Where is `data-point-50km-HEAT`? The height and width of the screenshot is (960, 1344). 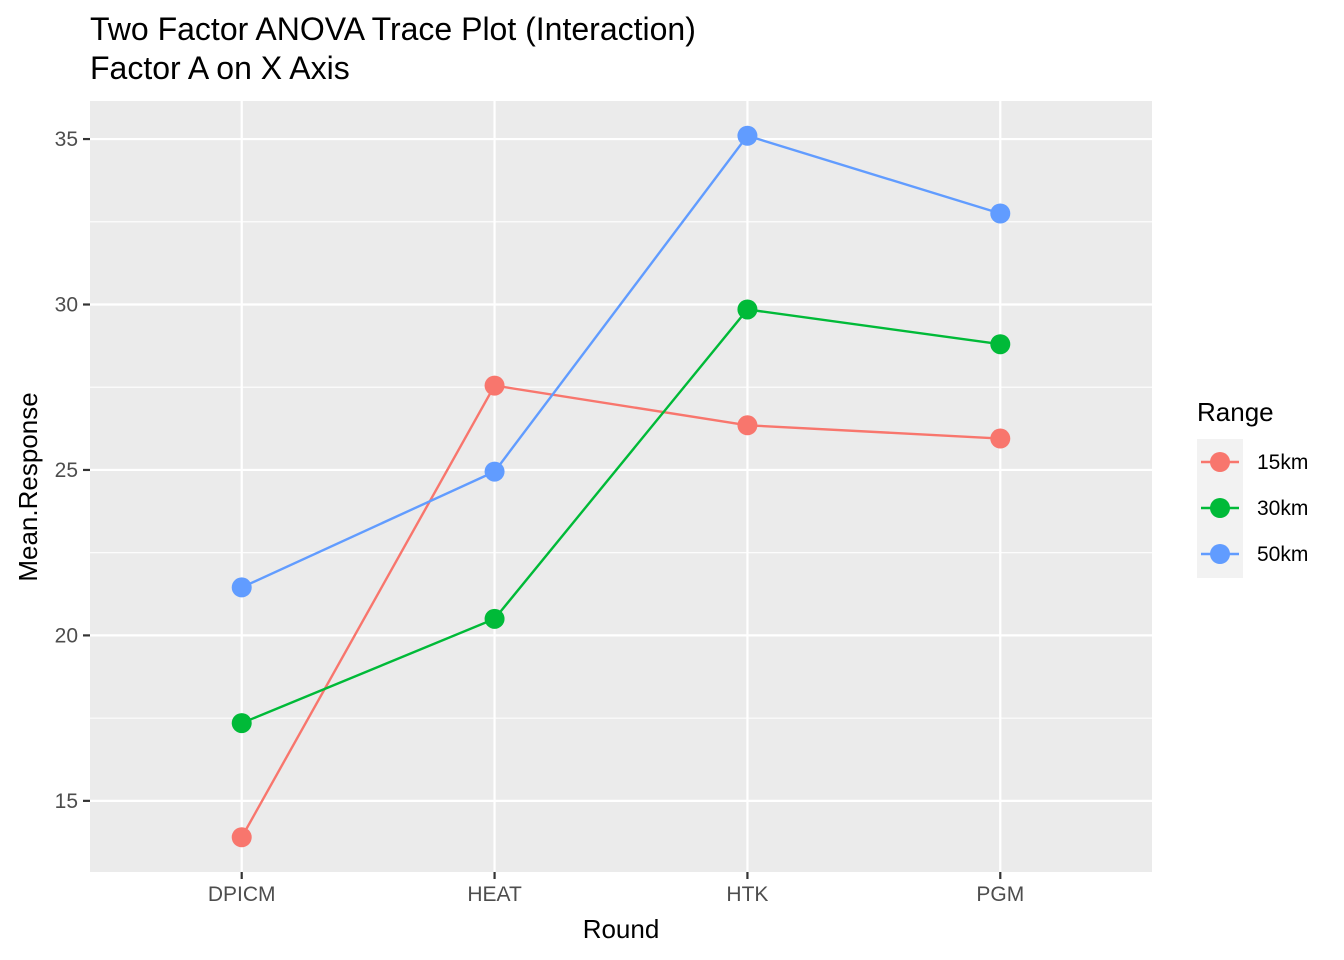 data-point-50km-HEAT is located at coordinates (494, 471).